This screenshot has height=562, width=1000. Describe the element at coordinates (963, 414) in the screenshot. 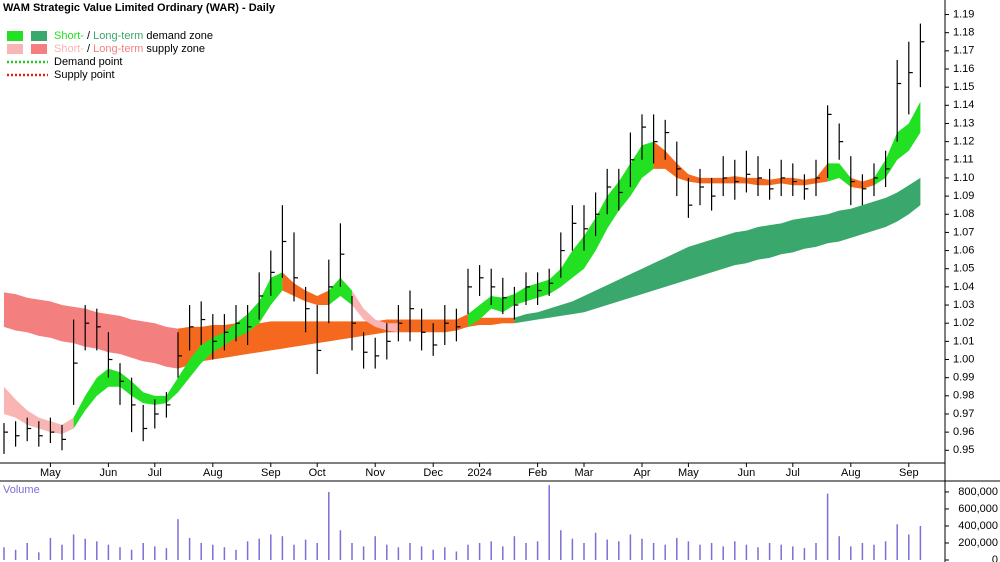

I see `y-tick-label: 0.97` at that location.